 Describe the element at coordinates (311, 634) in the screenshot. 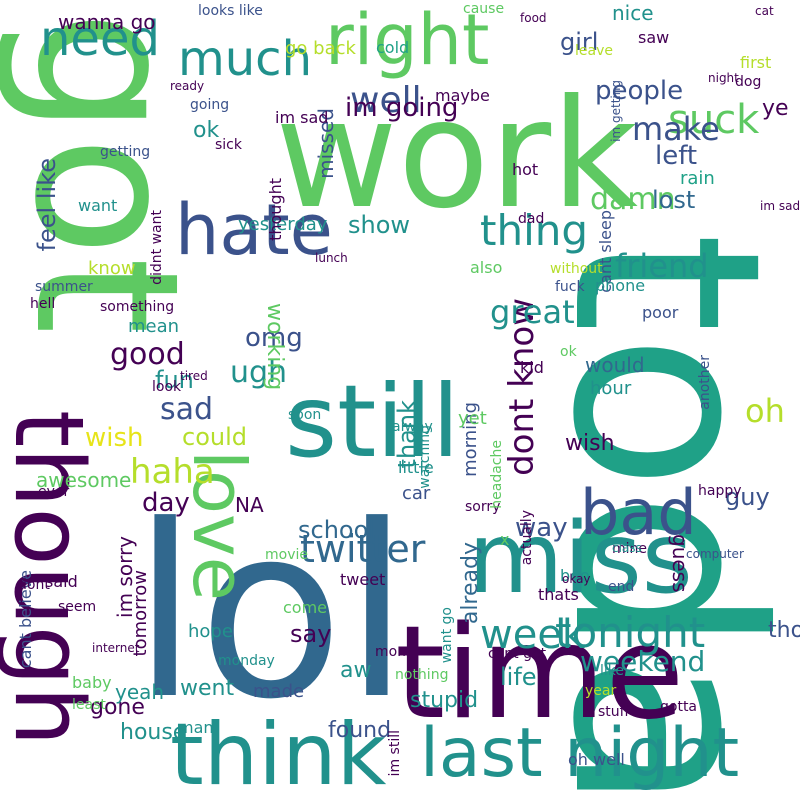

I see `word-say: say` at that location.